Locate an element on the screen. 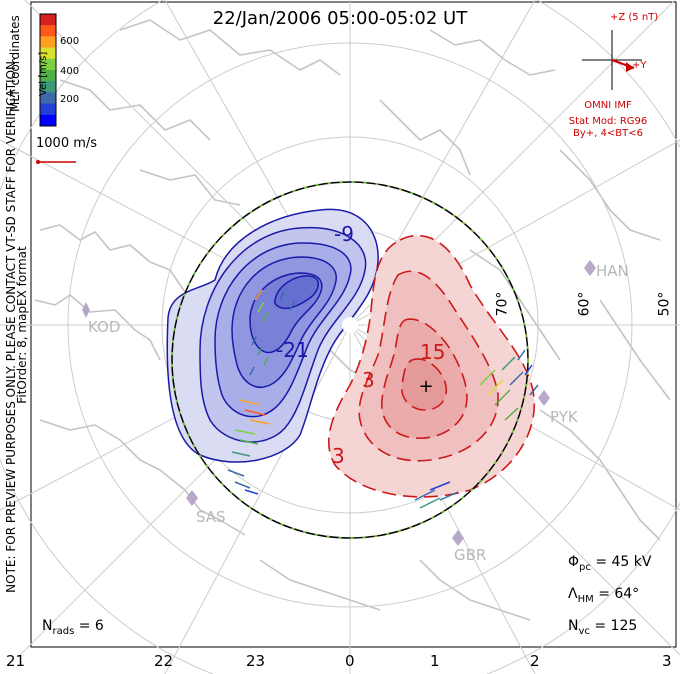 Image resolution: width=680 pixels, height=674 pixels. latitude-label-60: 60° is located at coordinates (584, 304).